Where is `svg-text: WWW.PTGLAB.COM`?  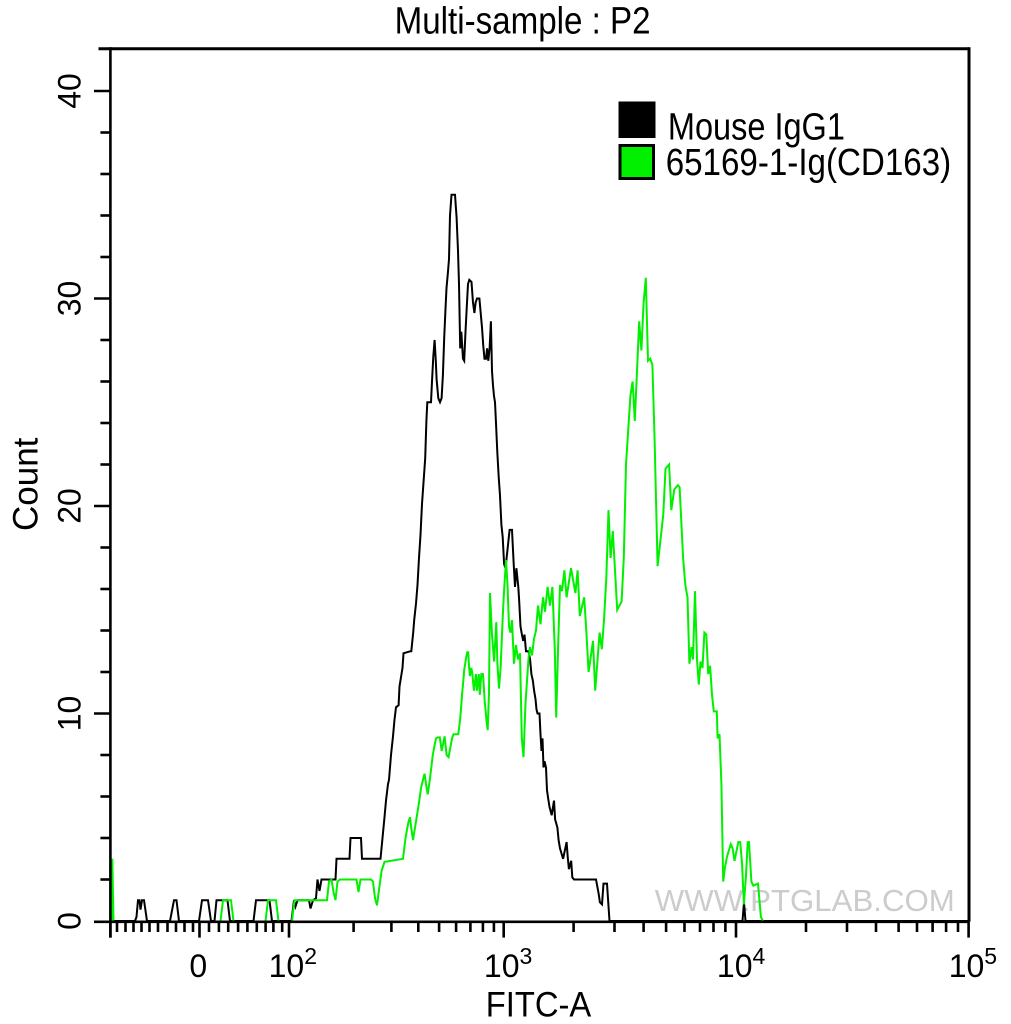
svg-text: WWW.PTGLAB.COM is located at coordinates (805, 900).